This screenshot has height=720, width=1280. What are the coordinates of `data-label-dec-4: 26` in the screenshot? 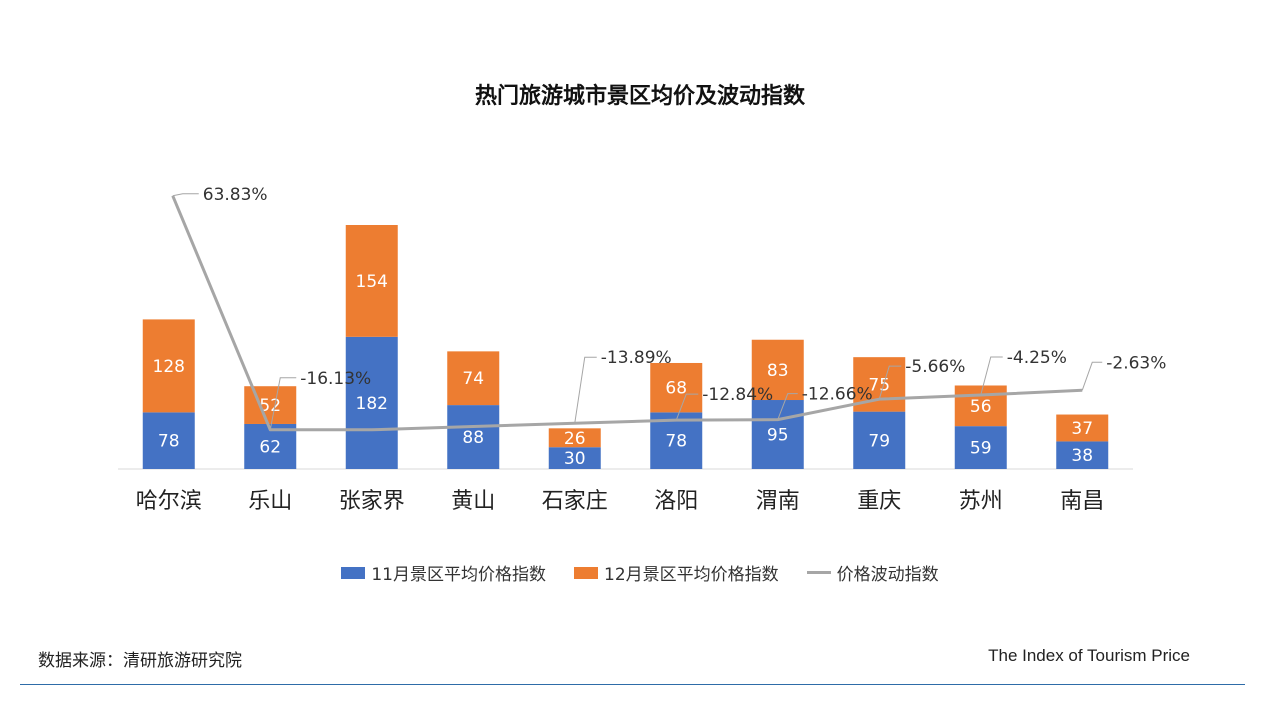 It's located at (575, 439).